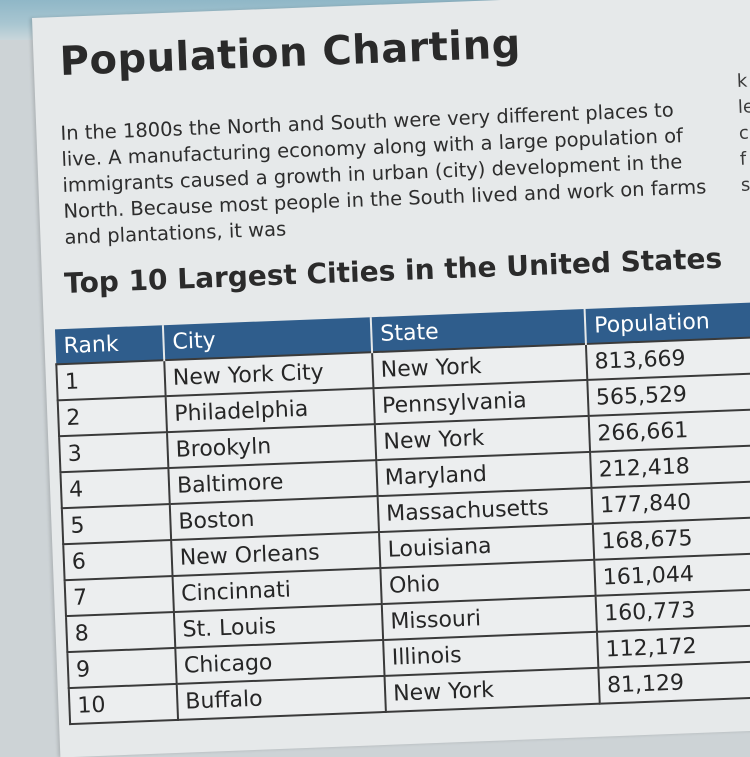 The width and height of the screenshot is (750, 757). Describe the element at coordinates (672, 610) in the screenshot. I see `cell-population: 160,773` at that location.